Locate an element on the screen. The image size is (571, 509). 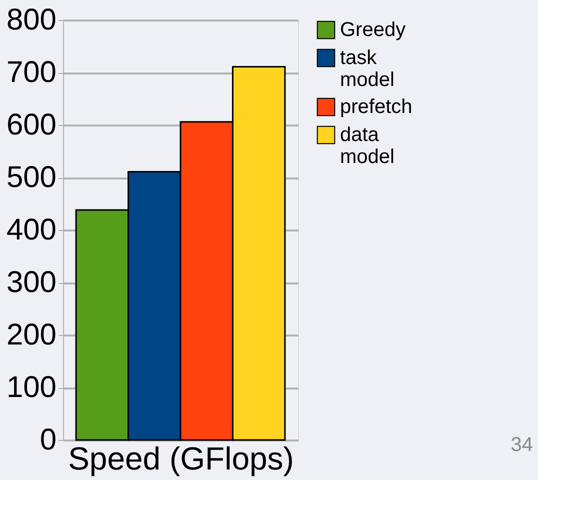
legend-label: data model is located at coordinates (367, 146).